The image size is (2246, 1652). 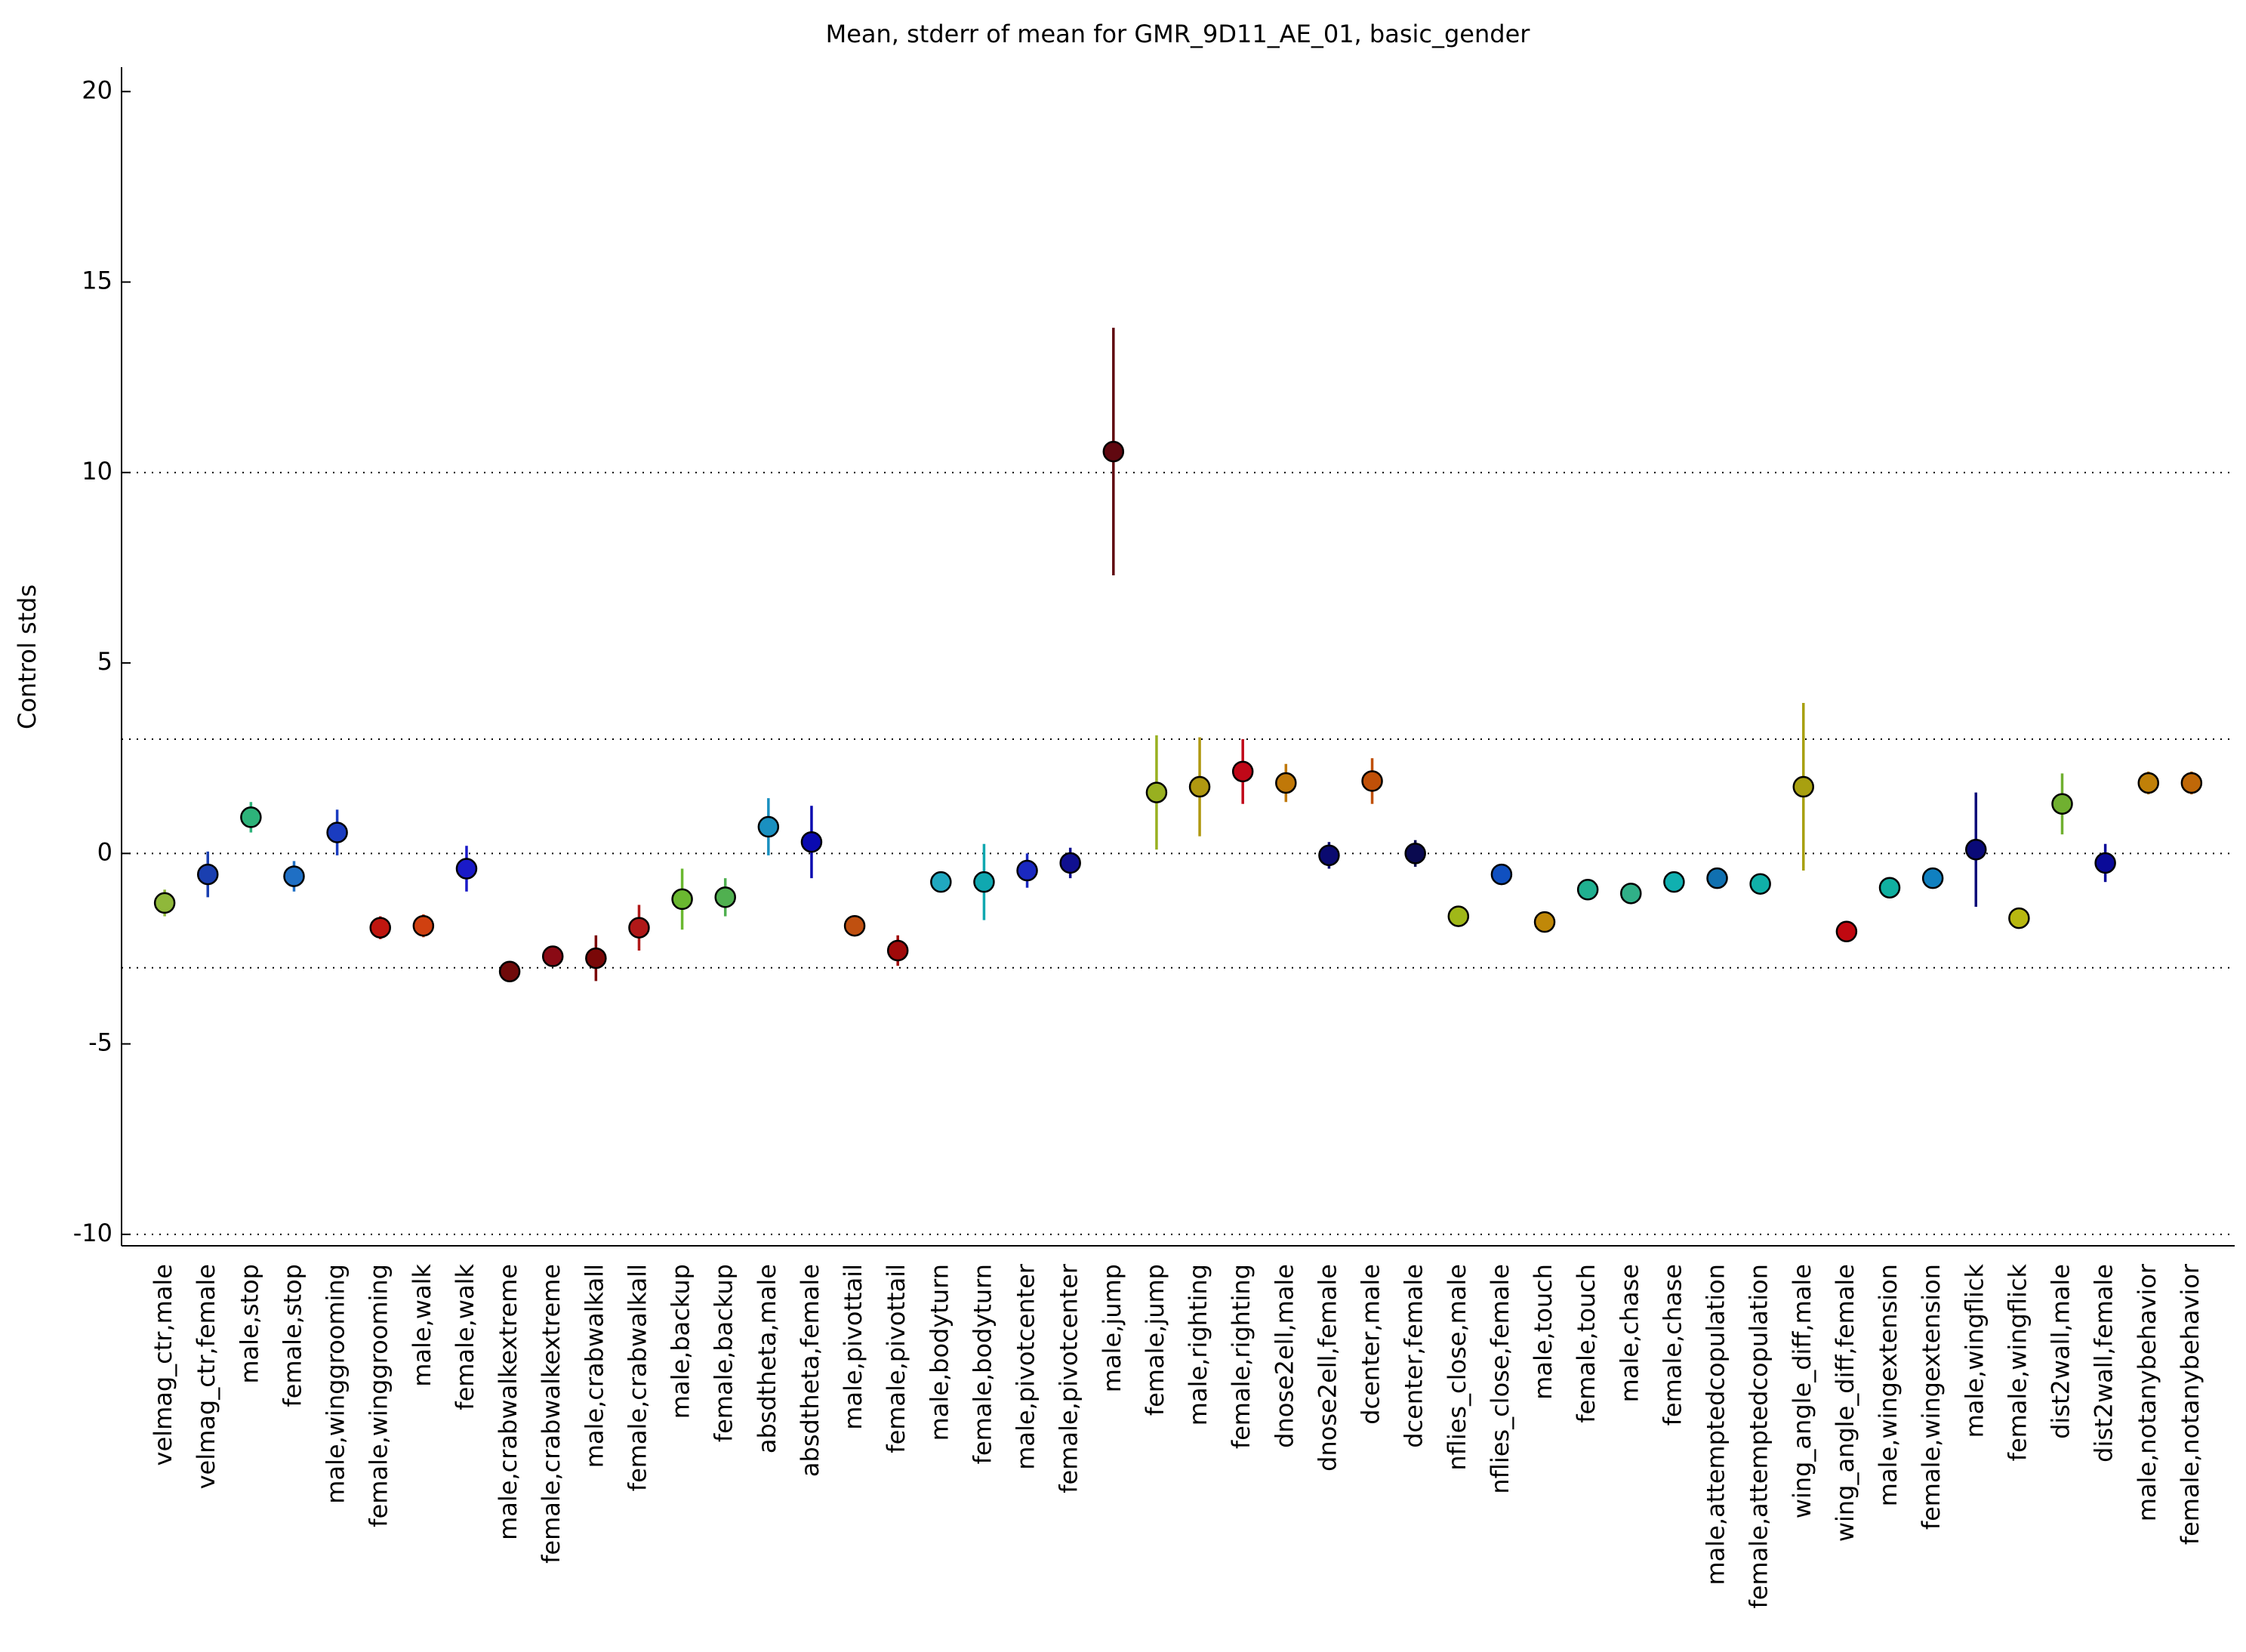 I want to click on x-tick-label: male,touch, so click(x=1543, y=1332).